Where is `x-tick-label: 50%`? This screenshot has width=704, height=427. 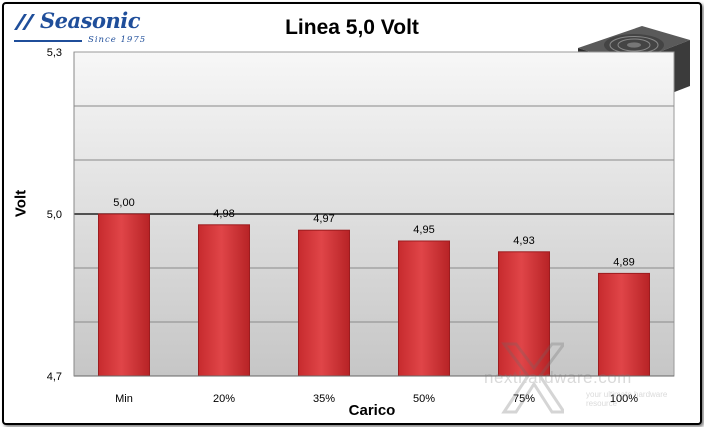
x-tick-label: 50% is located at coordinates (424, 399).